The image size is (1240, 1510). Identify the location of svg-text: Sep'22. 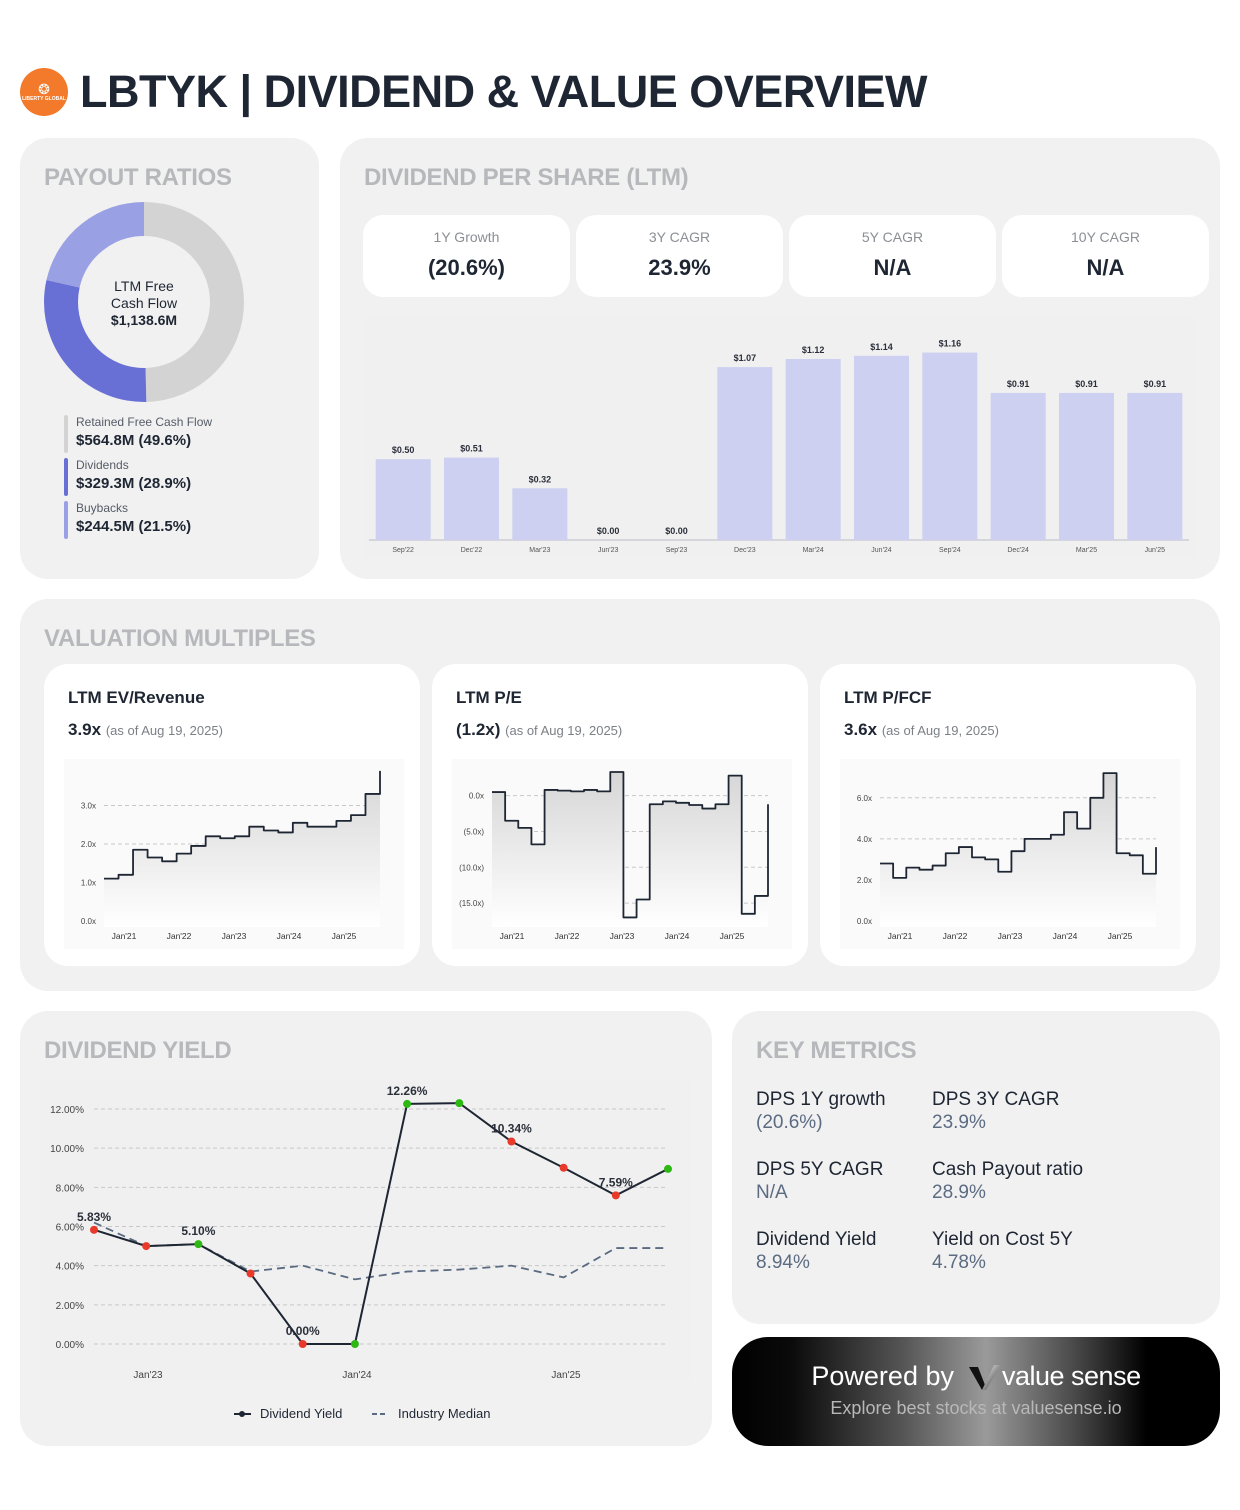
(403, 550).